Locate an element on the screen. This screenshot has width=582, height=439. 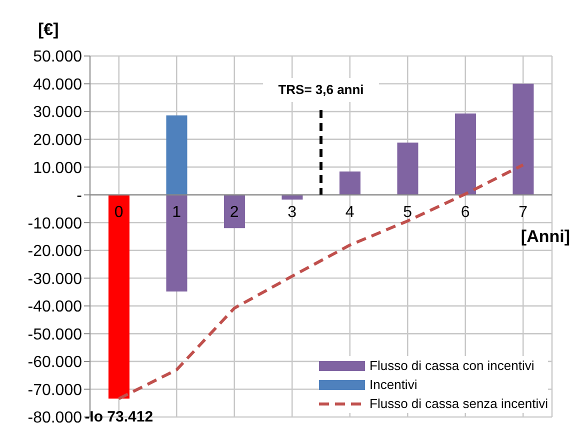
x-tick-label: 1 is located at coordinates (177, 212).